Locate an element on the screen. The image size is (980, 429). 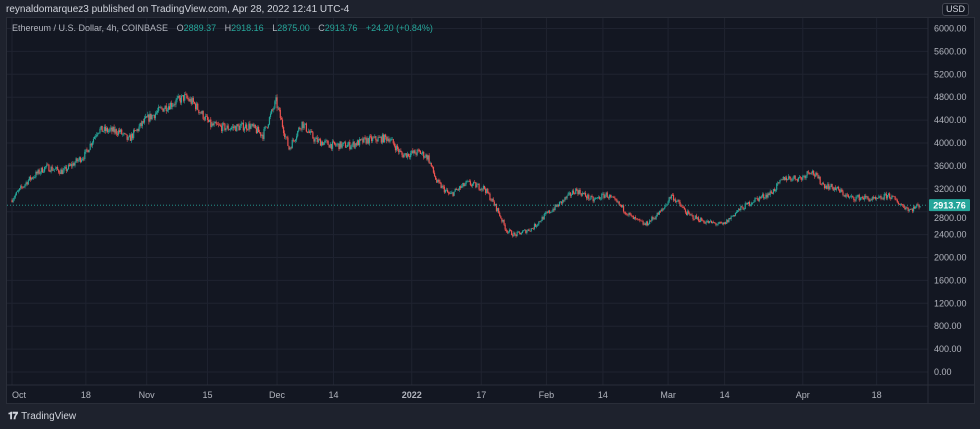
currency-button: USD is located at coordinates (956, 9).